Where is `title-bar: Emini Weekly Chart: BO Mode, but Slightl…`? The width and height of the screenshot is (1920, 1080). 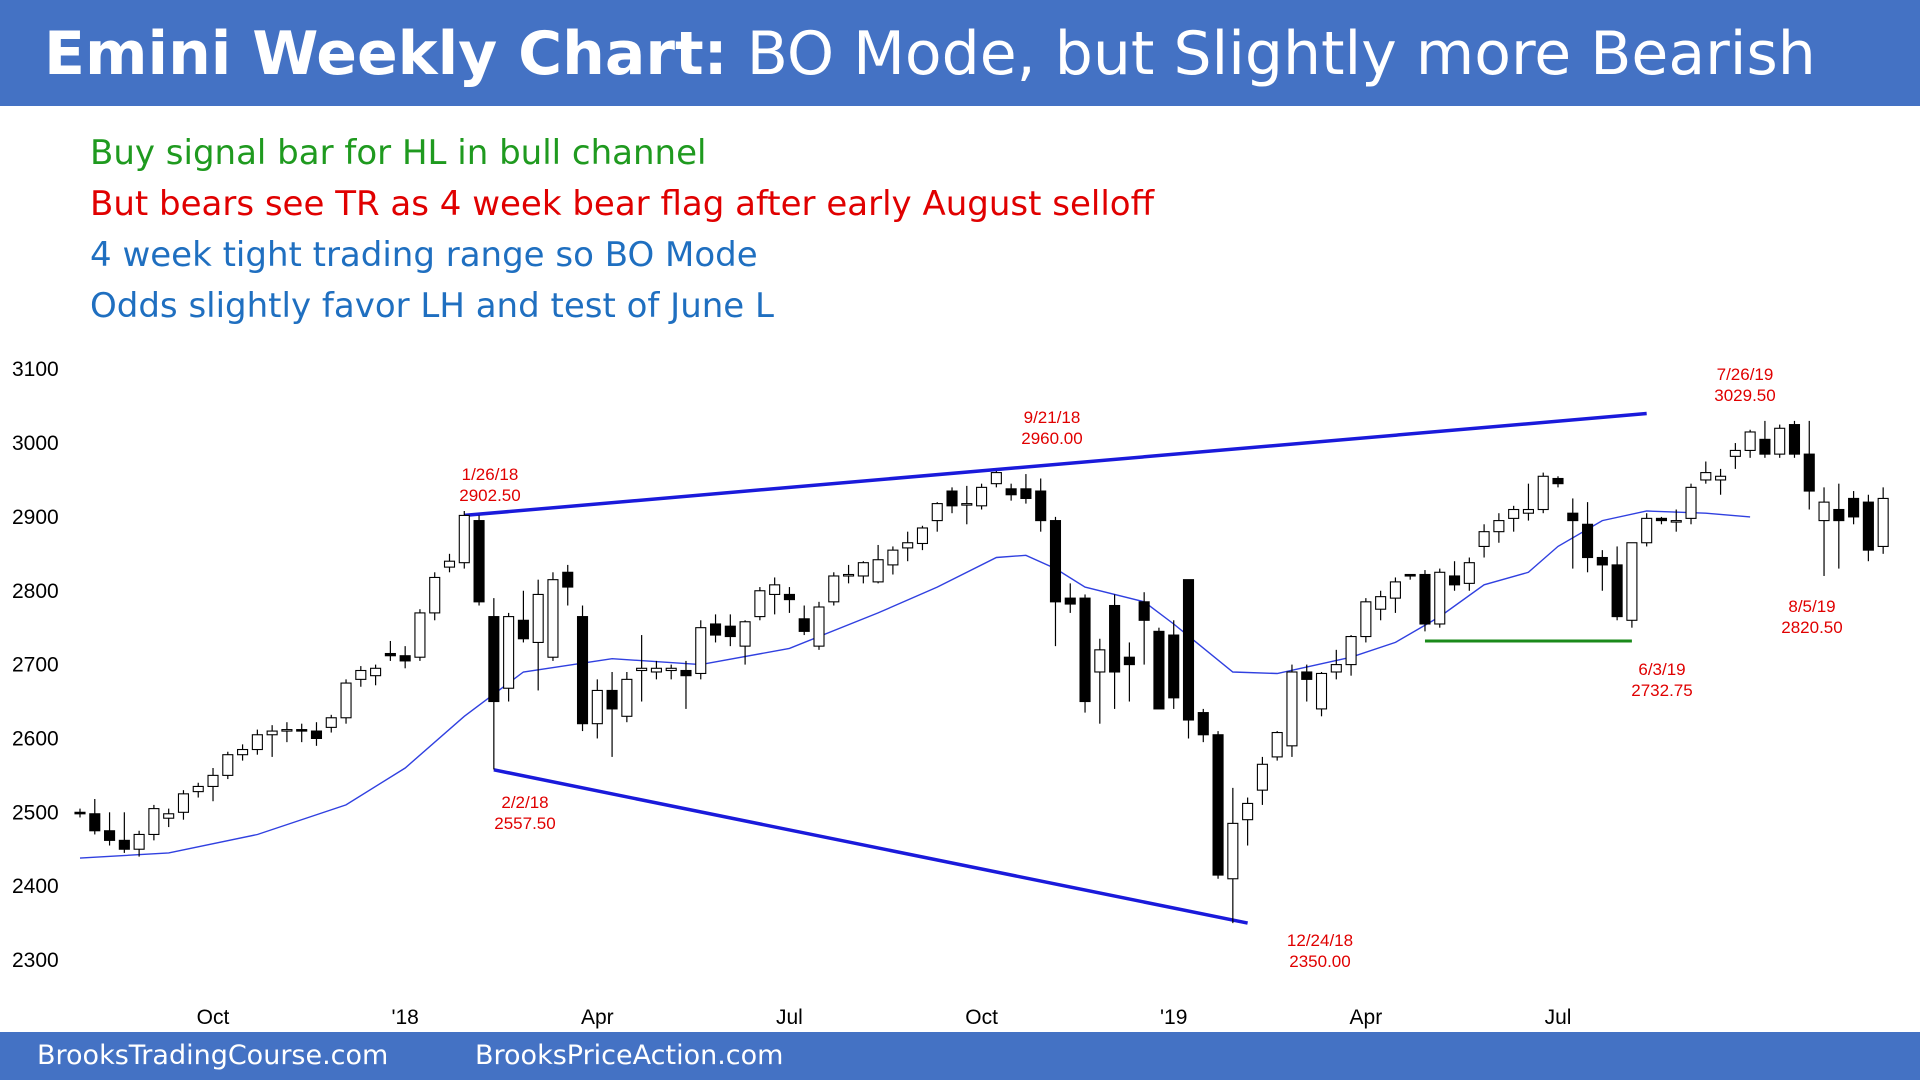
title-bar: Emini Weekly Chart: BO Mode, but Slightl… is located at coordinates (960, 53).